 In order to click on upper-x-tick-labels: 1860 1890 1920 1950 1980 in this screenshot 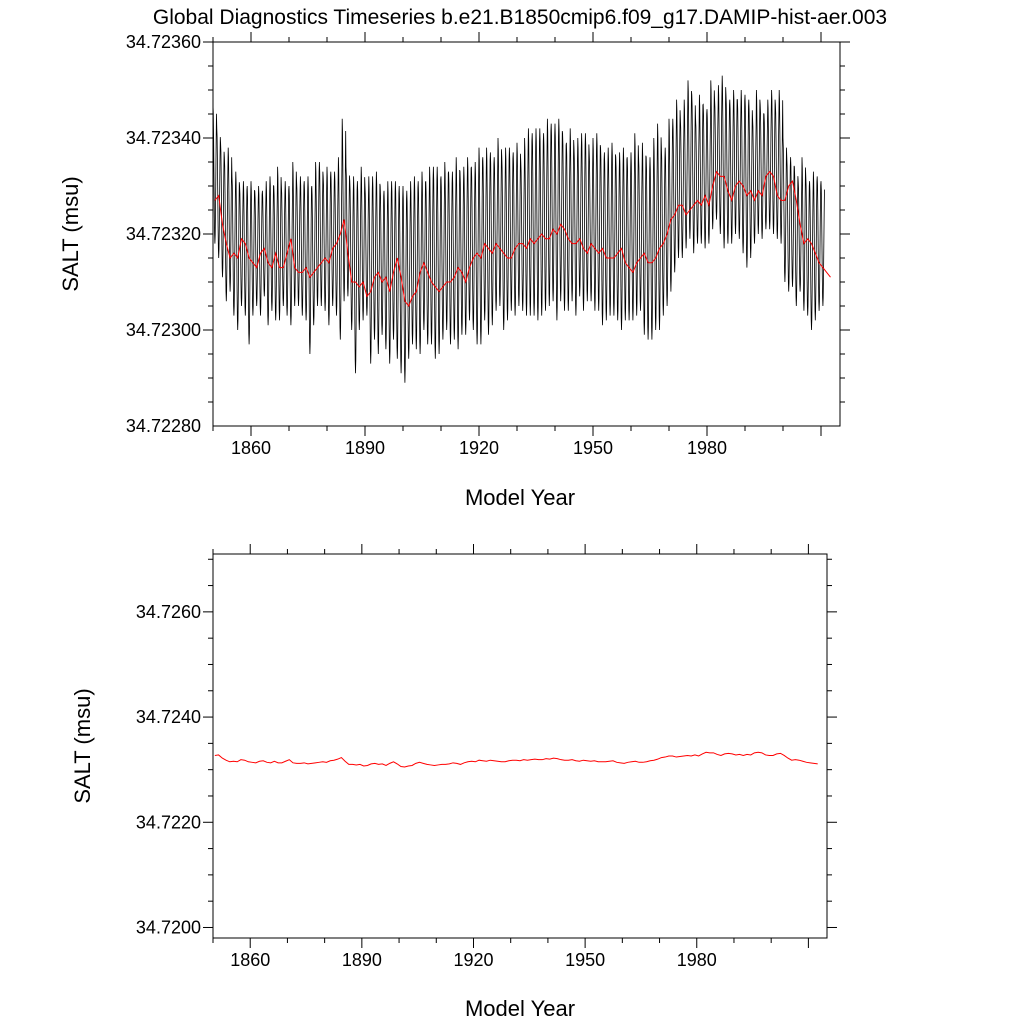, I will do `click(479, 448)`.